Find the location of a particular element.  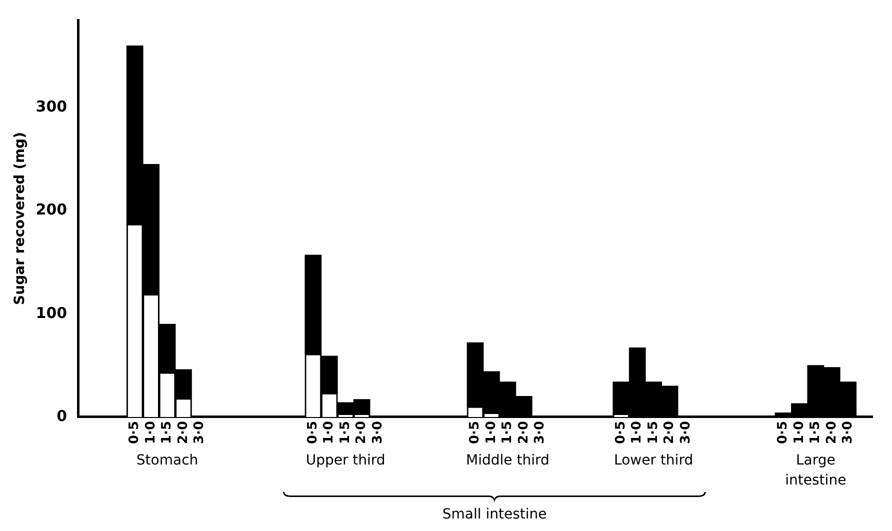

text: Upper third is located at coordinates (346, 460).